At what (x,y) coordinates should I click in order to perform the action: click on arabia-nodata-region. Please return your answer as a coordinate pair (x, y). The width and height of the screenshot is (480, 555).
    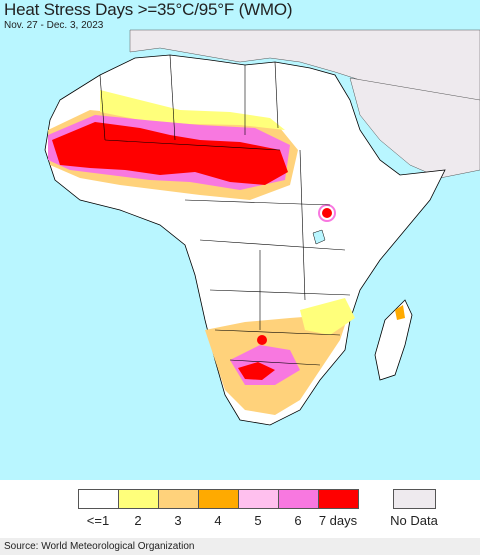
    Looking at the image, I should click on (414, 128).